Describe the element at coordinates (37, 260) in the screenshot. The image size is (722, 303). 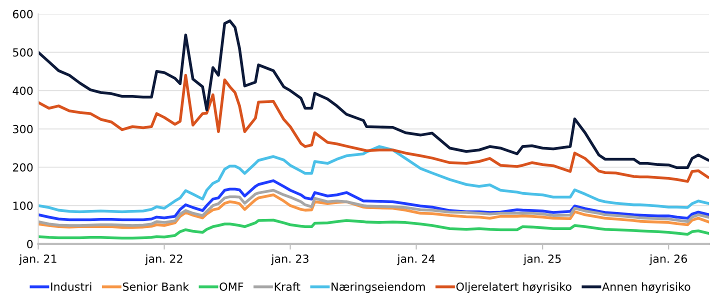
I see `x-tick-label: jan. 21` at that location.